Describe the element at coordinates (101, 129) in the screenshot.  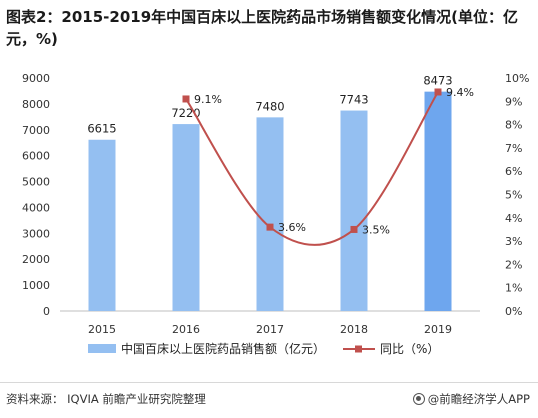
I see `bar-value-label: 6615` at that location.